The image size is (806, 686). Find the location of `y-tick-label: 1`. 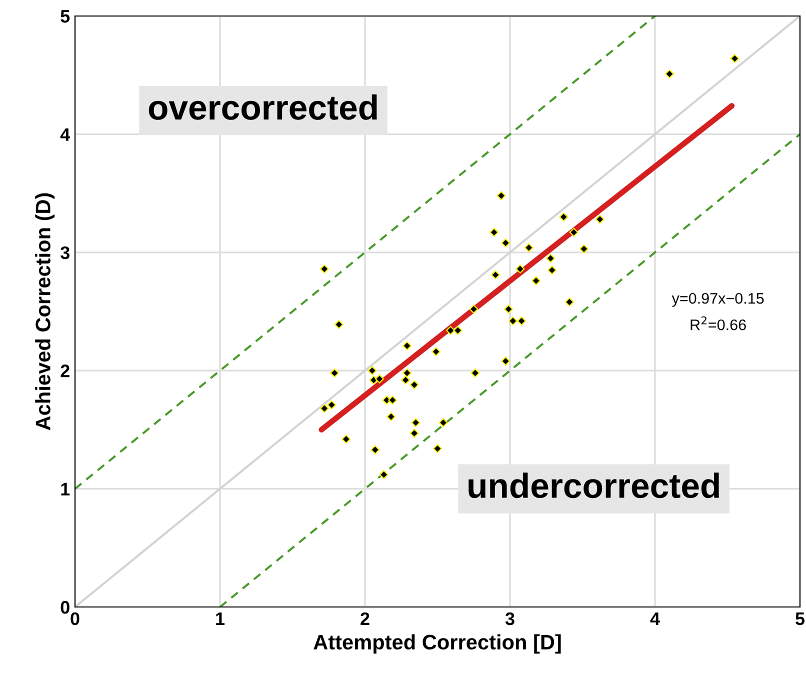

y-tick-label: 1 is located at coordinates (65, 489).